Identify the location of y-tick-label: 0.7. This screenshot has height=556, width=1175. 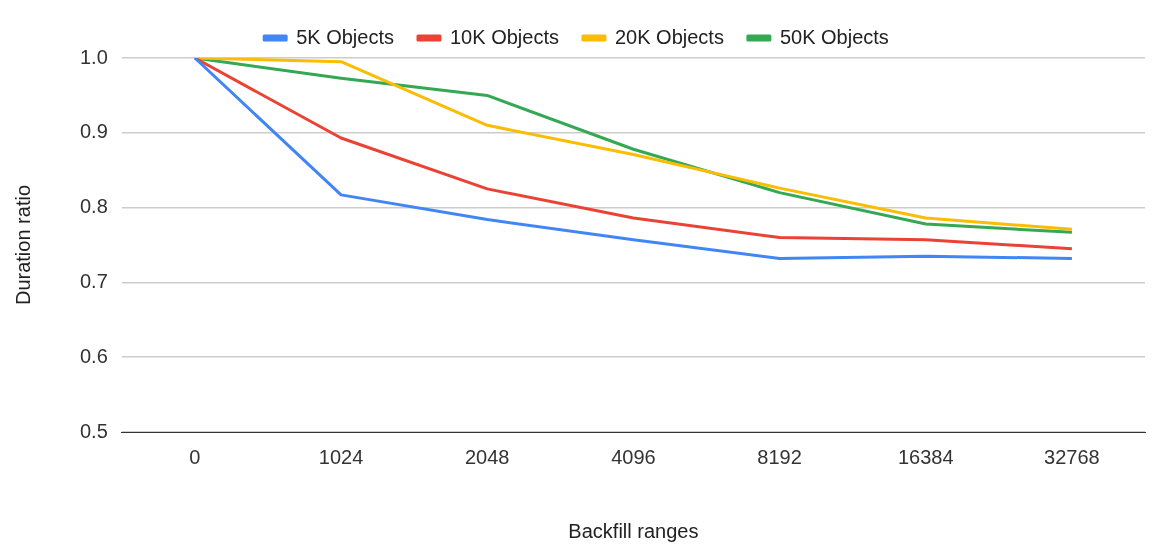
(93, 280).